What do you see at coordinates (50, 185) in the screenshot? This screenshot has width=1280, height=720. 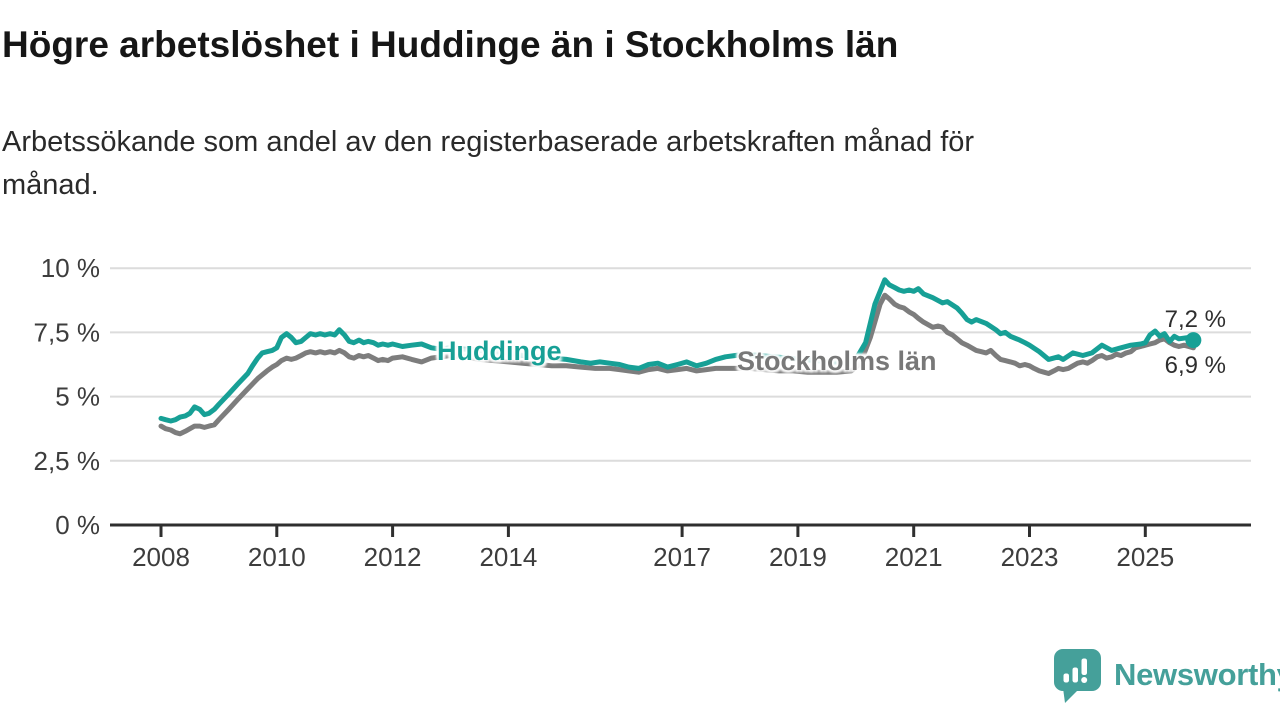 I see `chart-subtitle-line-2: månad.` at bounding box center [50, 185].